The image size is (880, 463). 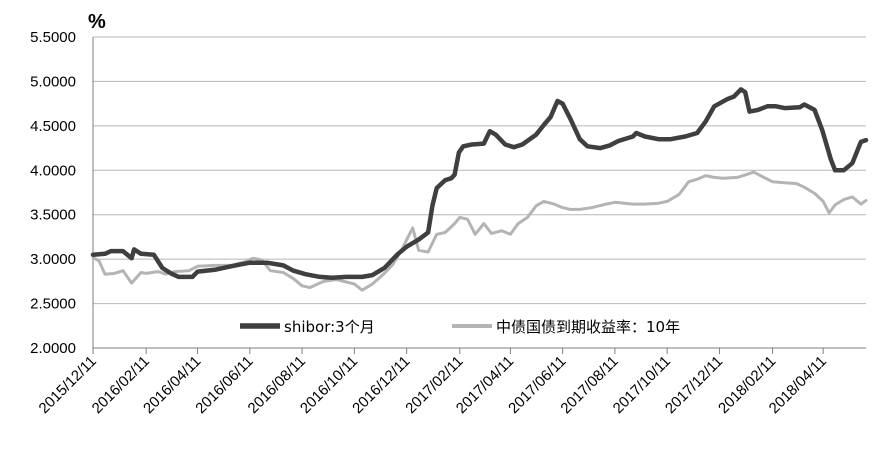 I want to click on y-axis-unit-label: %, so click(x=97, y=22).